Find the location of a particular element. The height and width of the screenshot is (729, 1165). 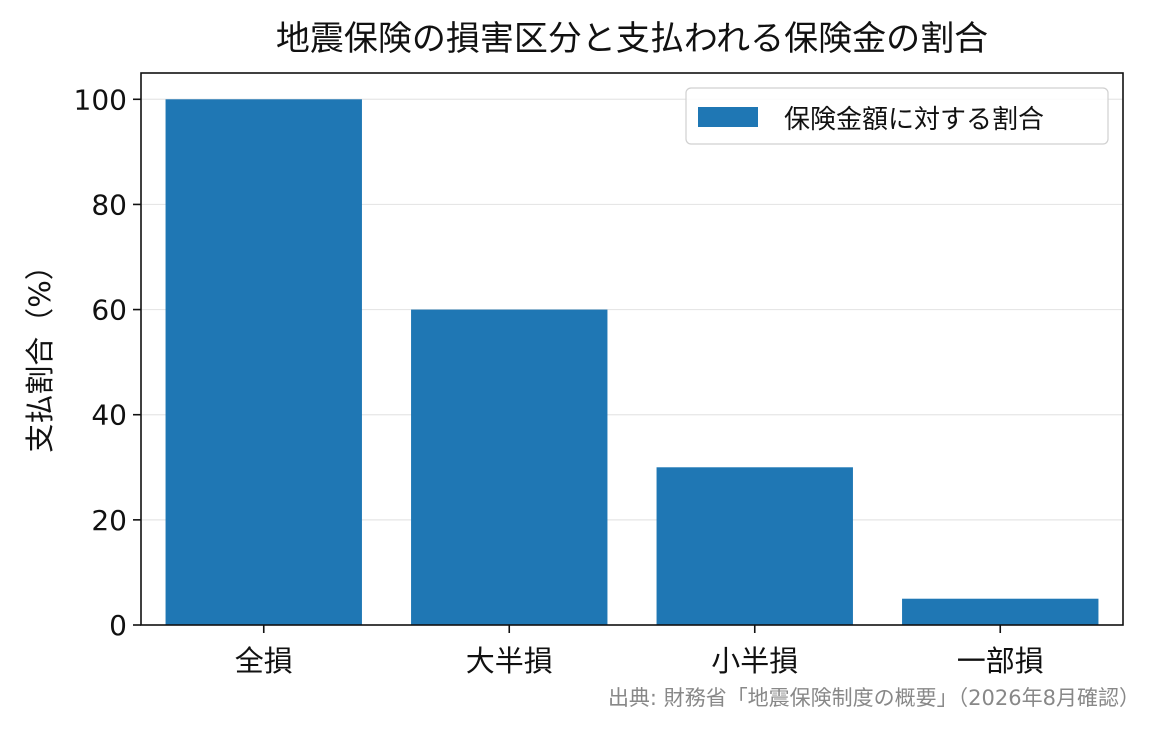

x-tick-label: 小半損 is located at coordinates (754, 661).